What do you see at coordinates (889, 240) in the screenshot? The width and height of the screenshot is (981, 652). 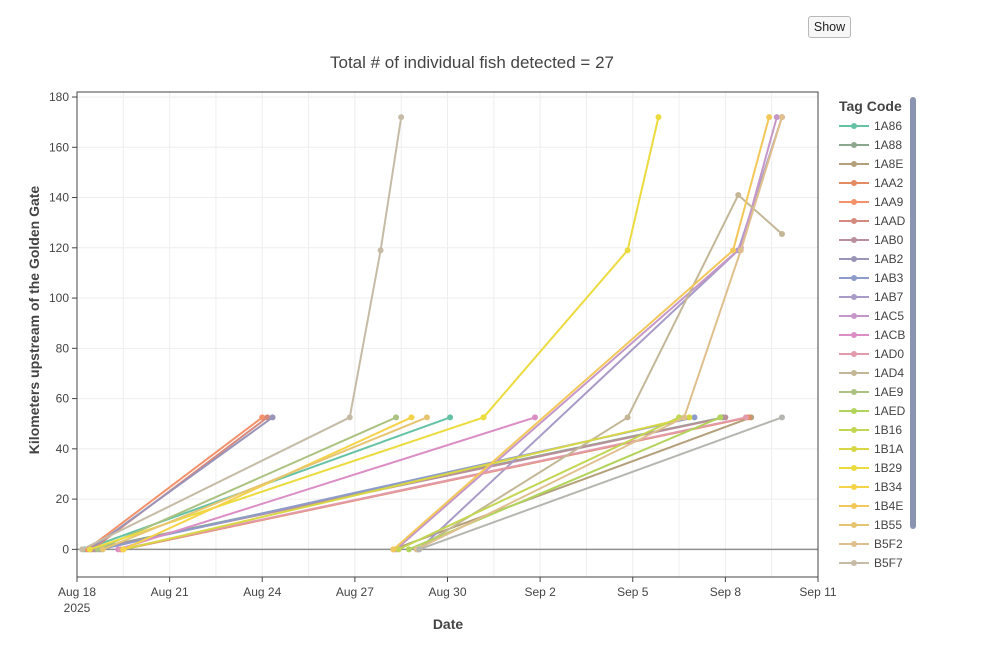 I see `legend-label: 1AB0` at bounding box center [889, 240].